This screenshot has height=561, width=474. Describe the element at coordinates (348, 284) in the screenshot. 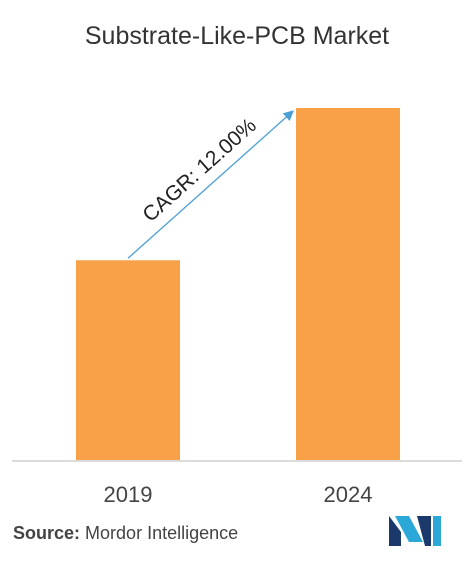

I see `bar-2024` at that location.